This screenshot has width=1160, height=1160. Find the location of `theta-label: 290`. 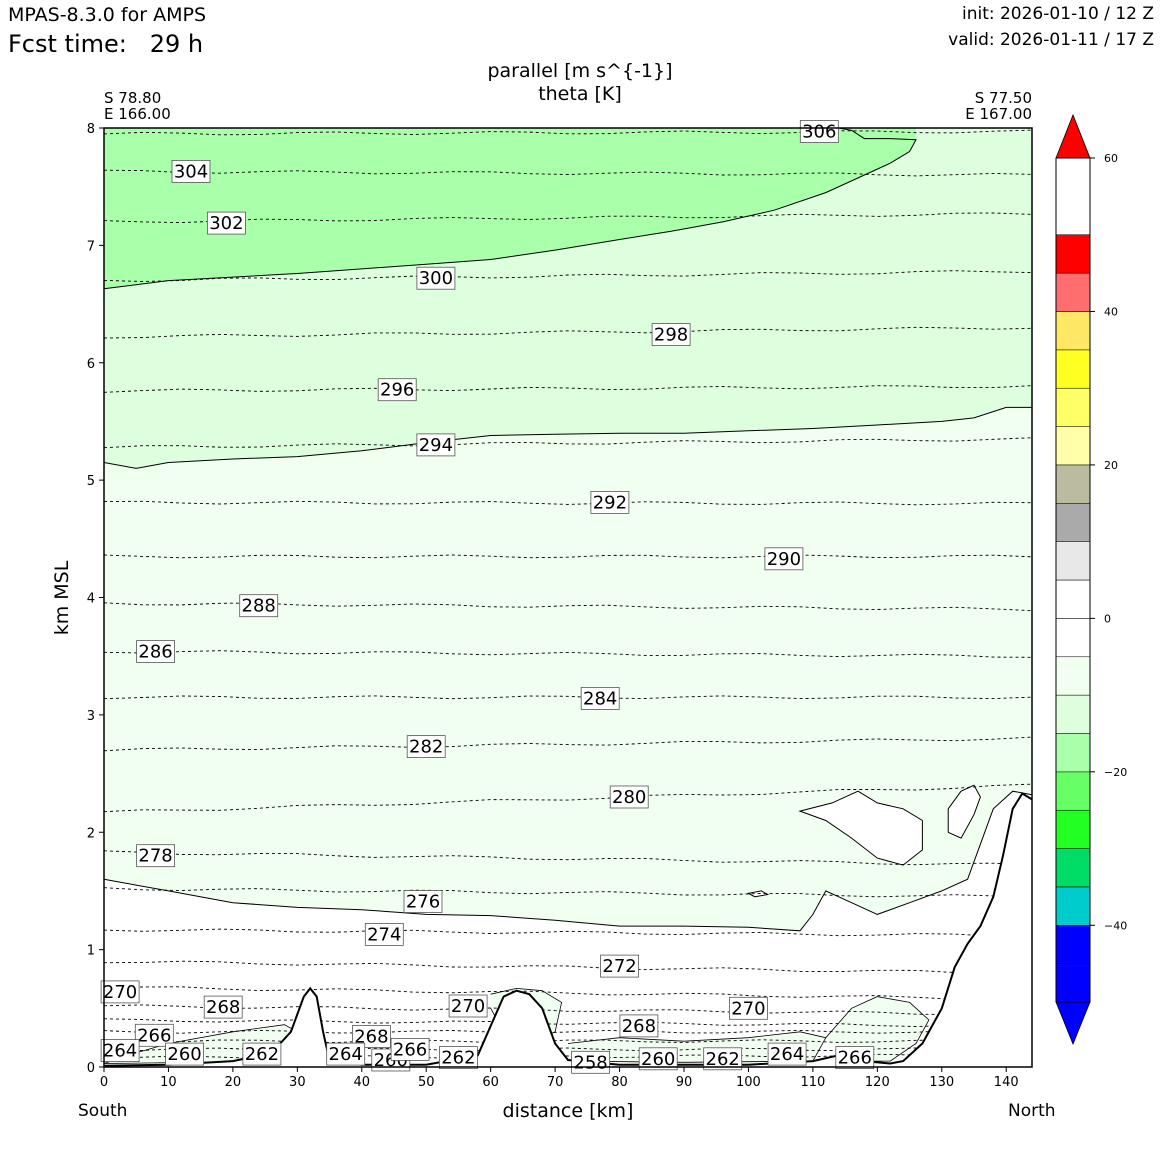

theta-label: 290 is located at coordinates (784, 559).